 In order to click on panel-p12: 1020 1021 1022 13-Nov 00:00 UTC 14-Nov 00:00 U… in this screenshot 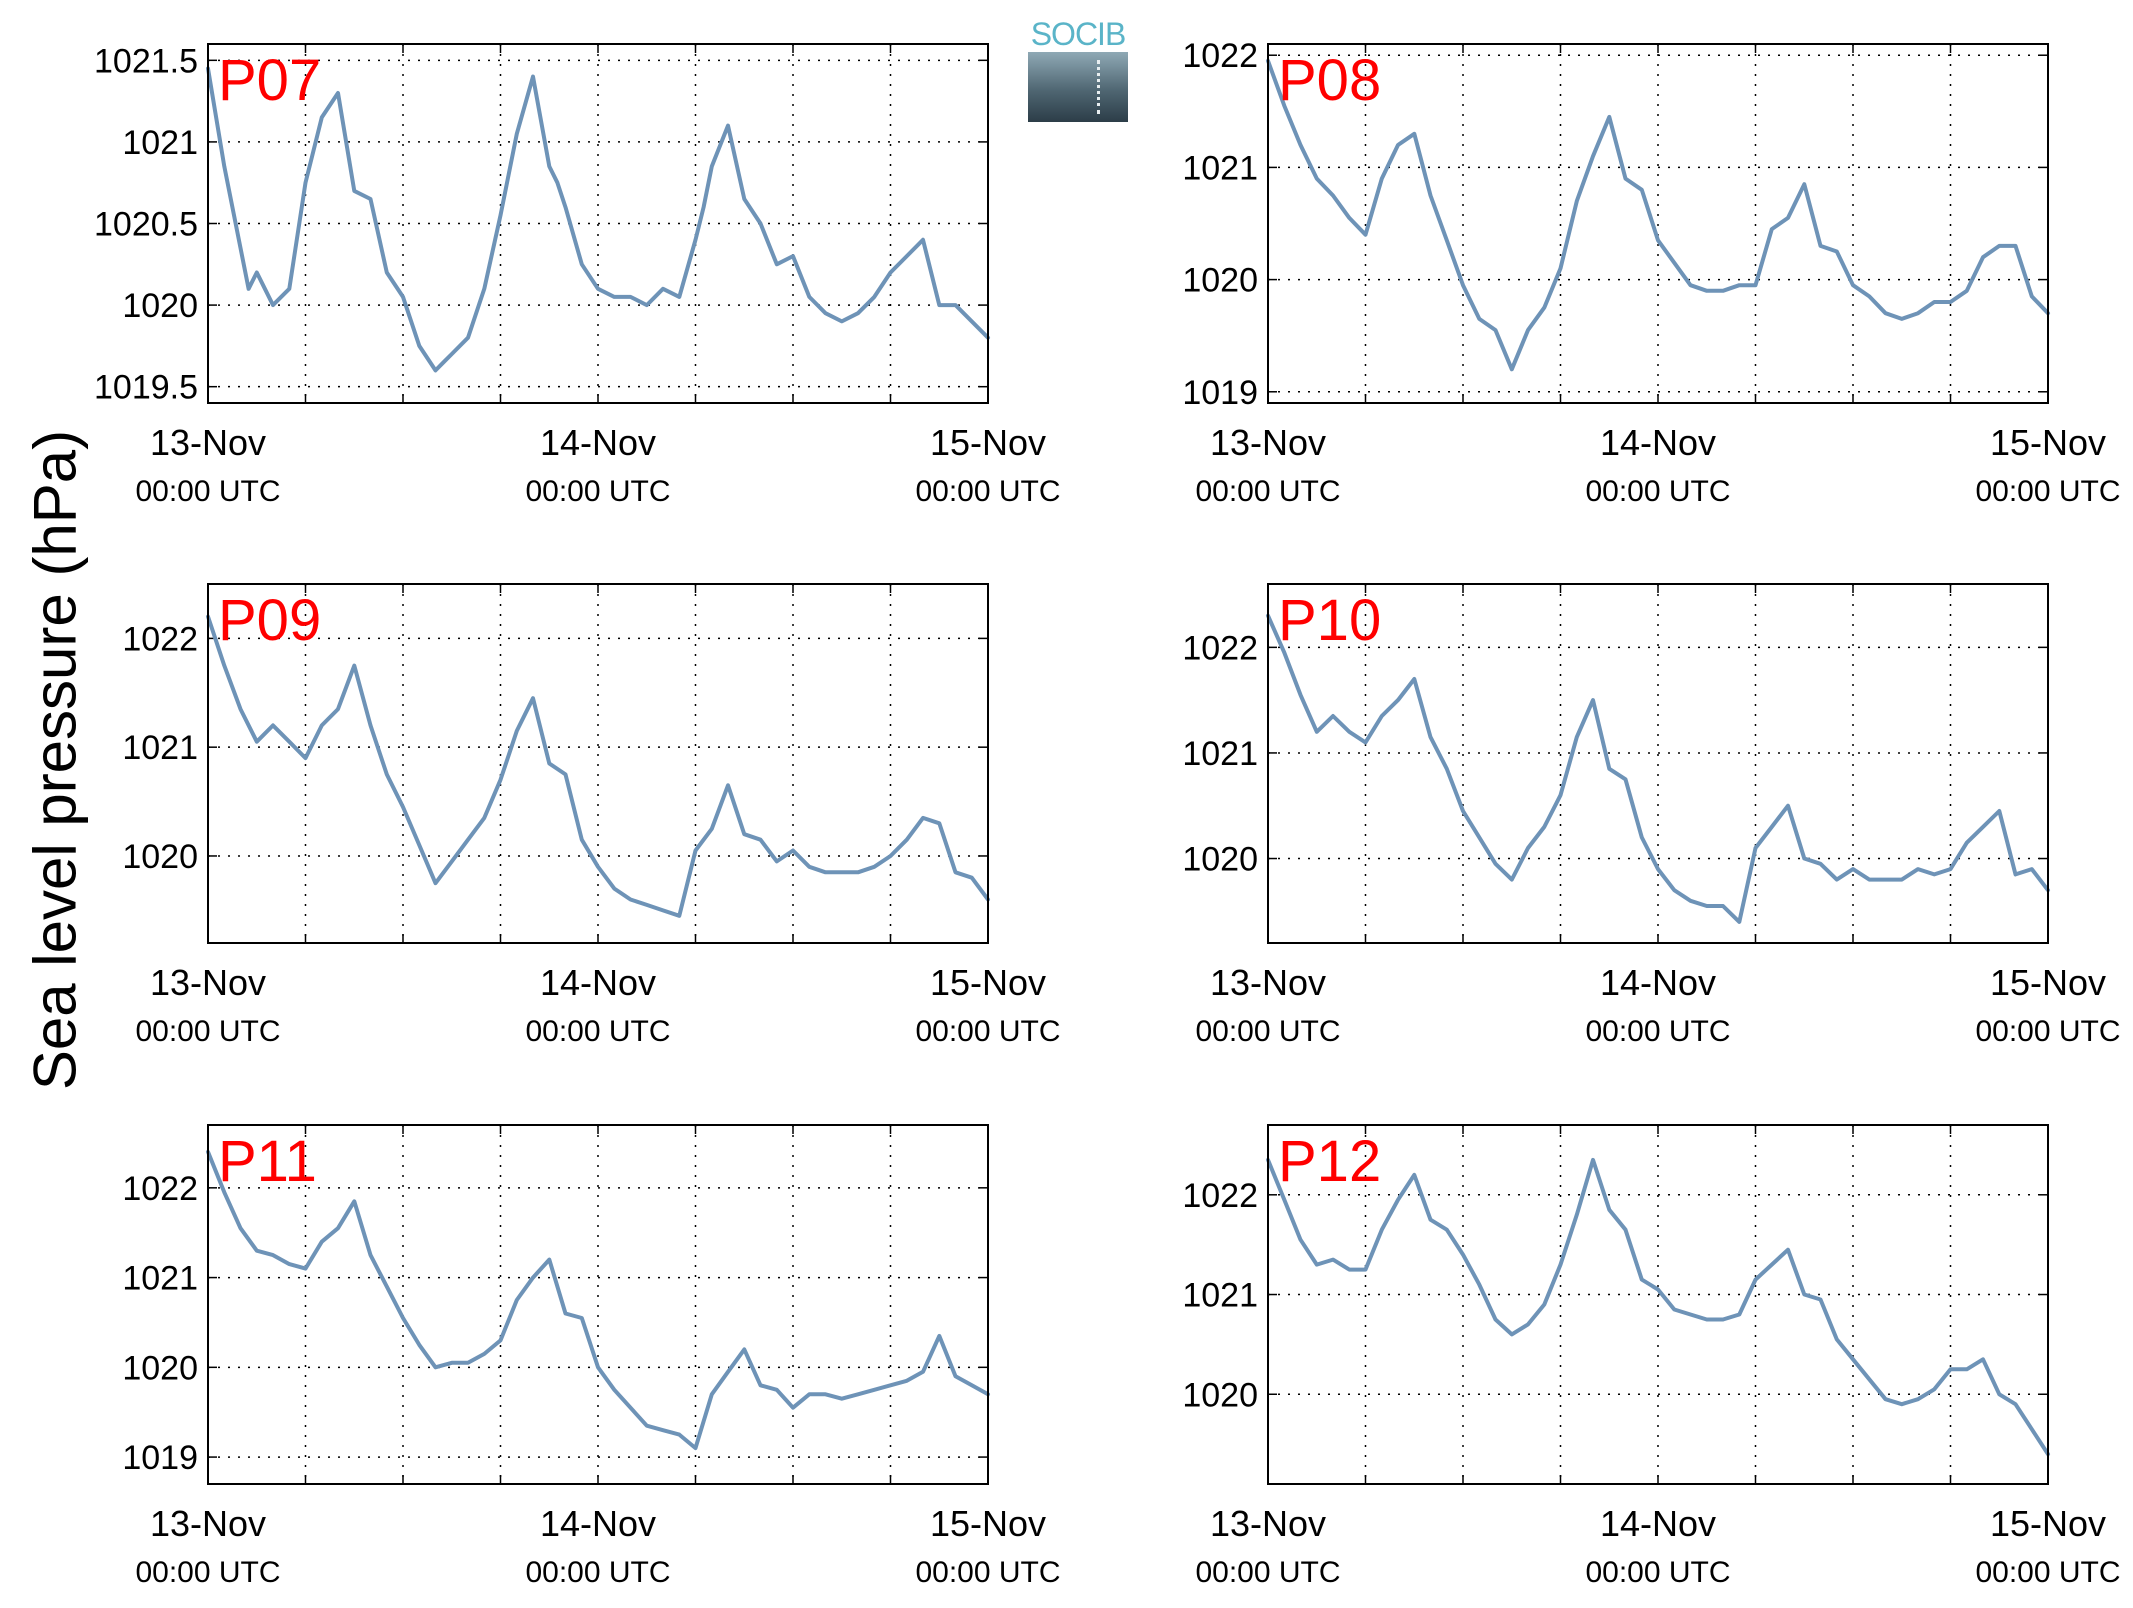, I will do `click(1651, 1356)`.